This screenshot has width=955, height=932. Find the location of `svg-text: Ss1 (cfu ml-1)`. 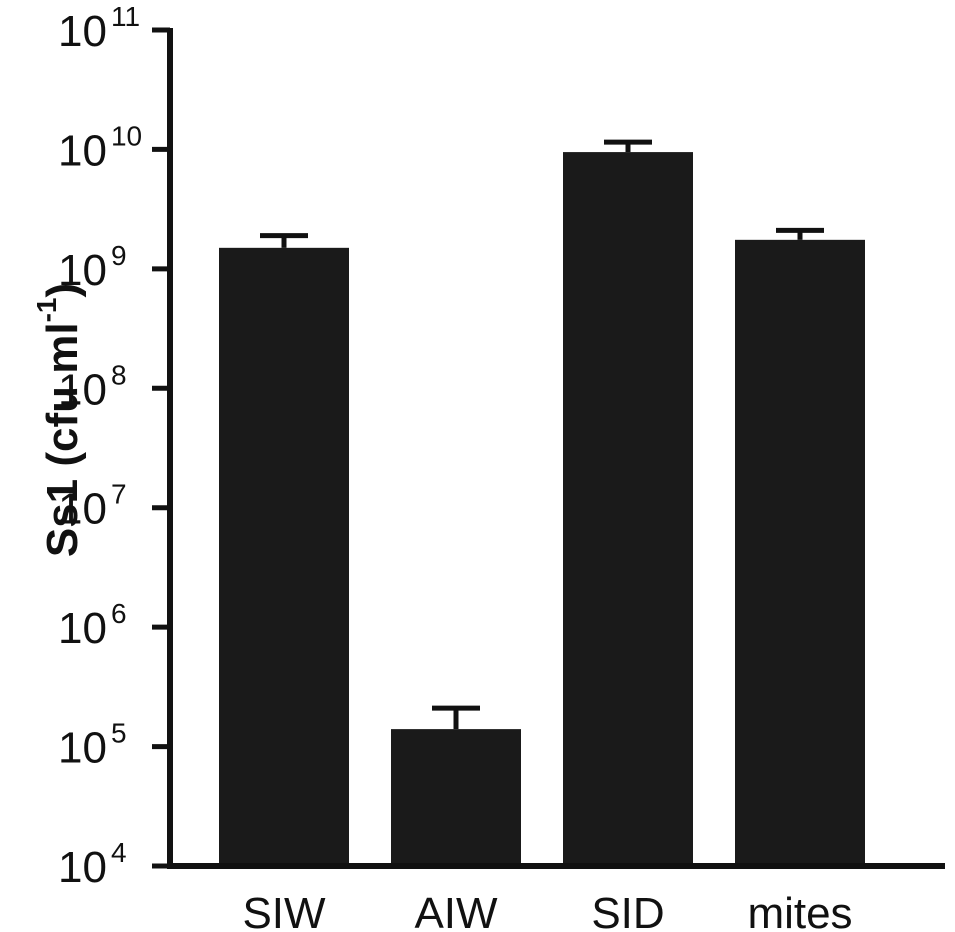

svg-text: Ss1 (cfu ml-1) is located at coordinates (58, 420).